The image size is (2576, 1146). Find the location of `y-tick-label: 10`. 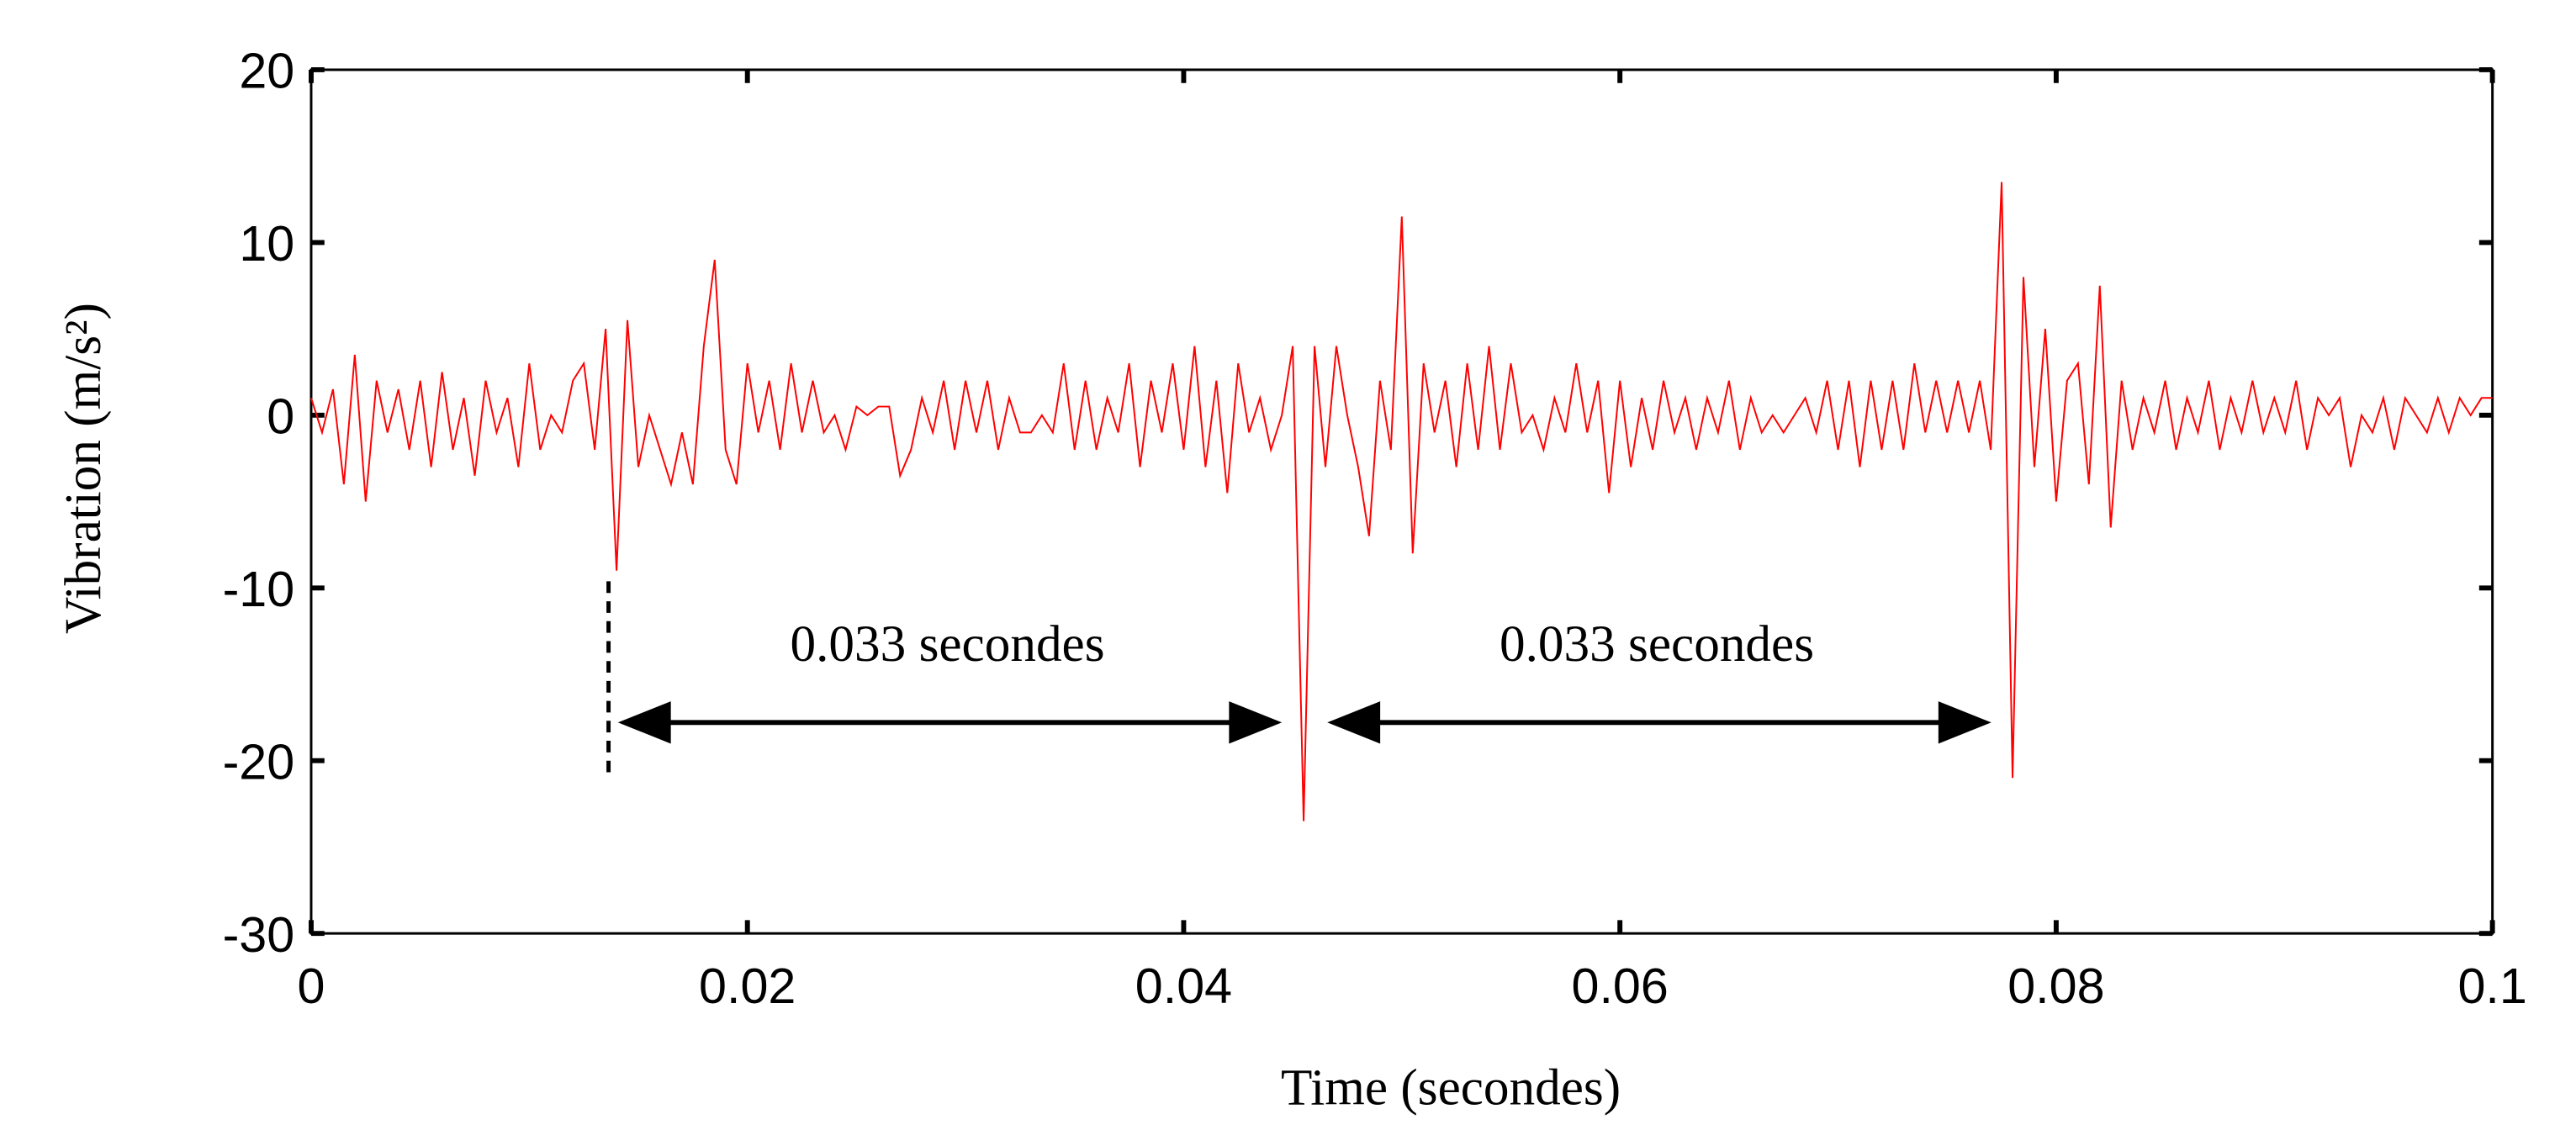

y-tick-label: 10 is located at coordinates (266, 243).